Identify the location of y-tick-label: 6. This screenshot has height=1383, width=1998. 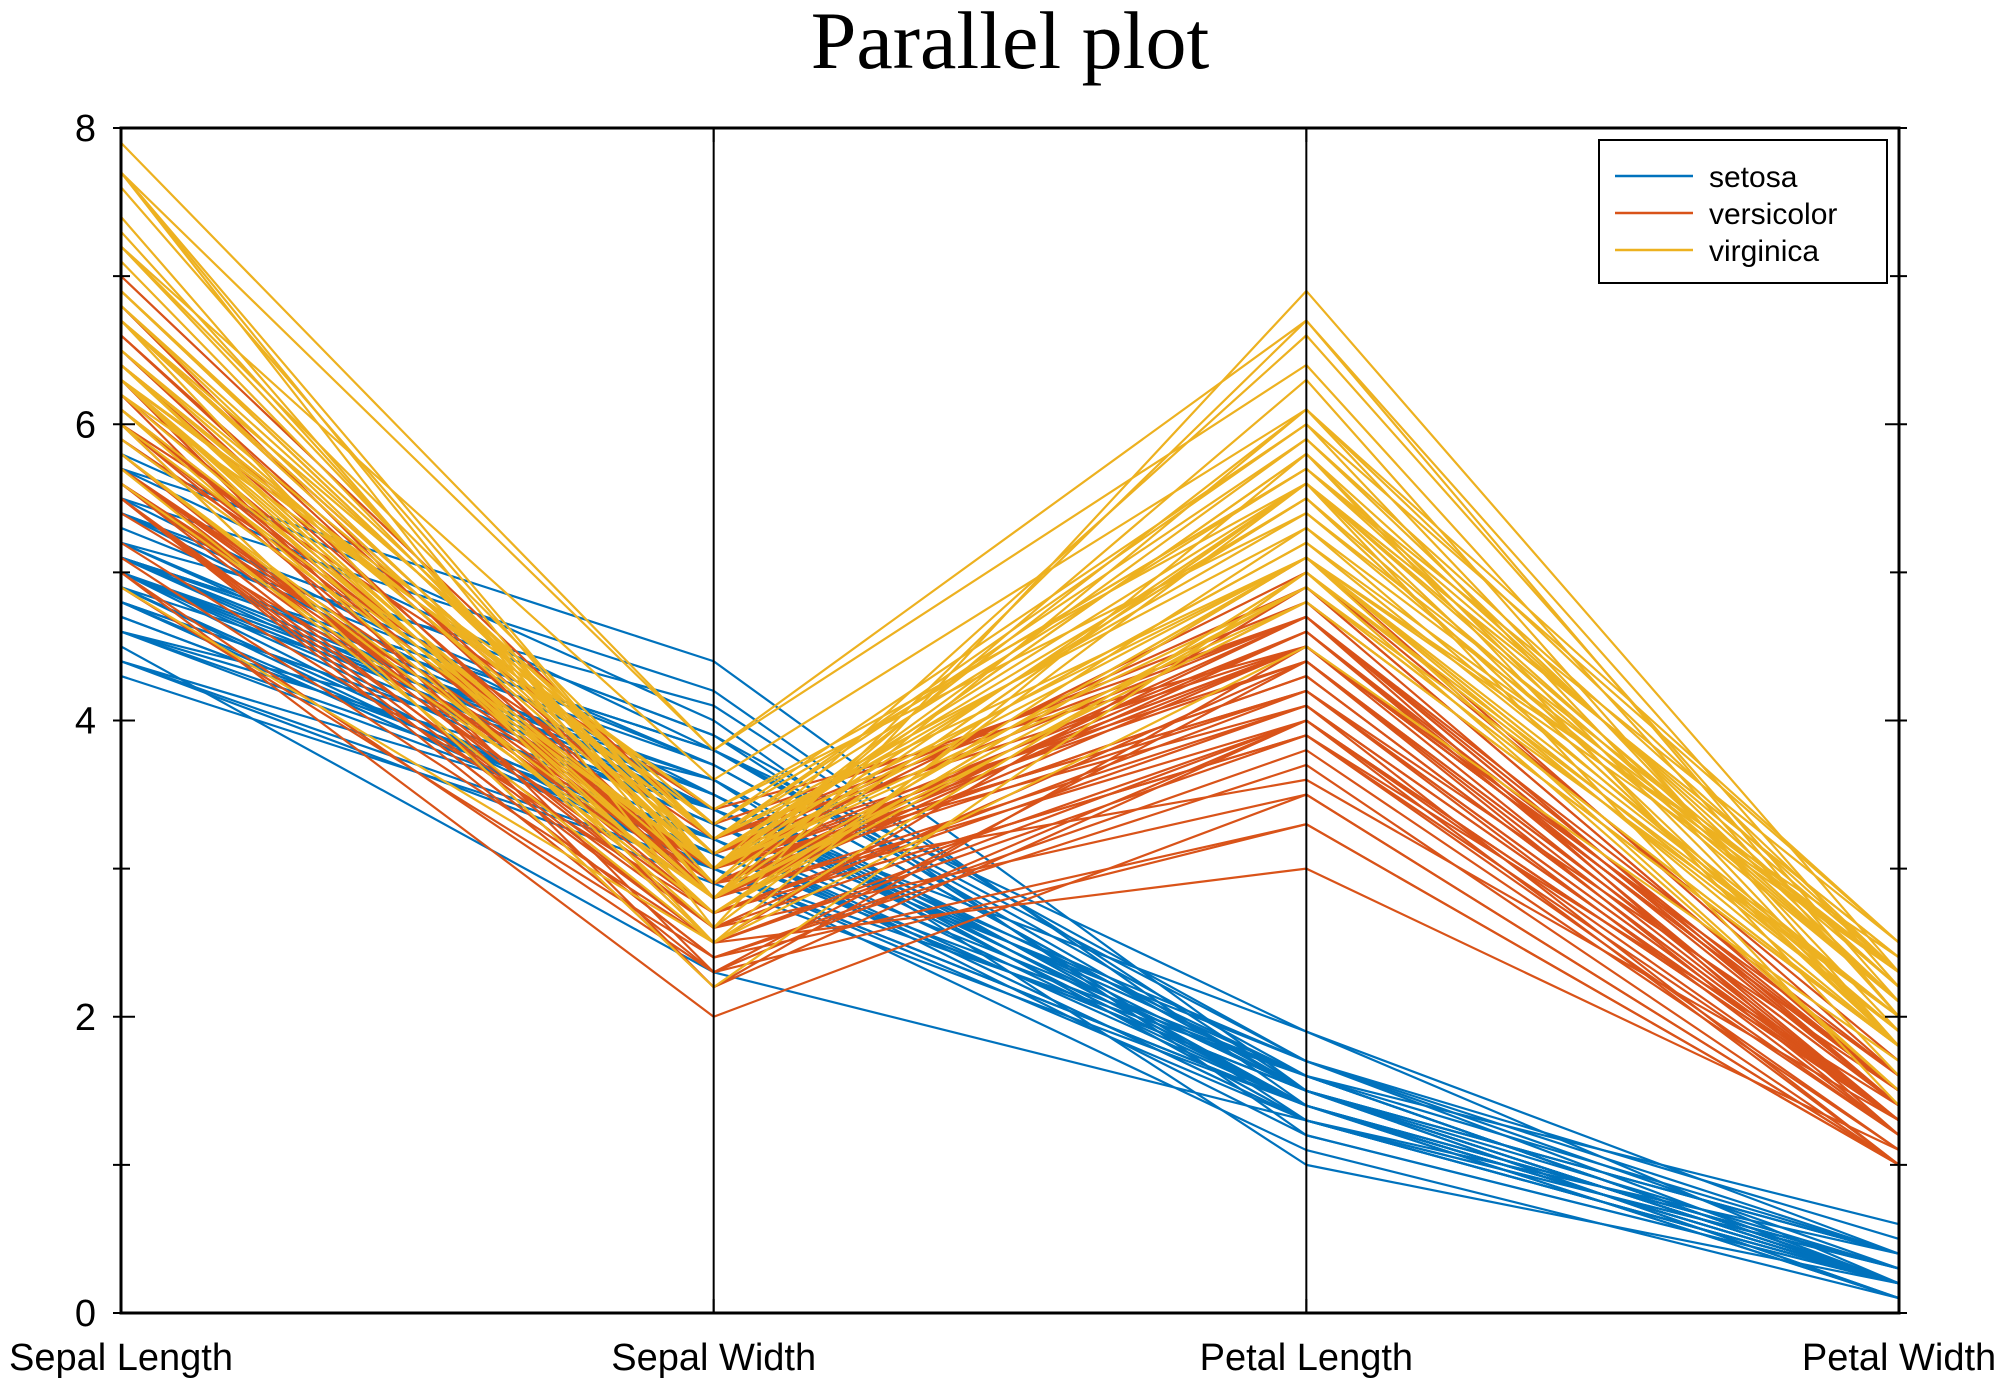
(85, 425).